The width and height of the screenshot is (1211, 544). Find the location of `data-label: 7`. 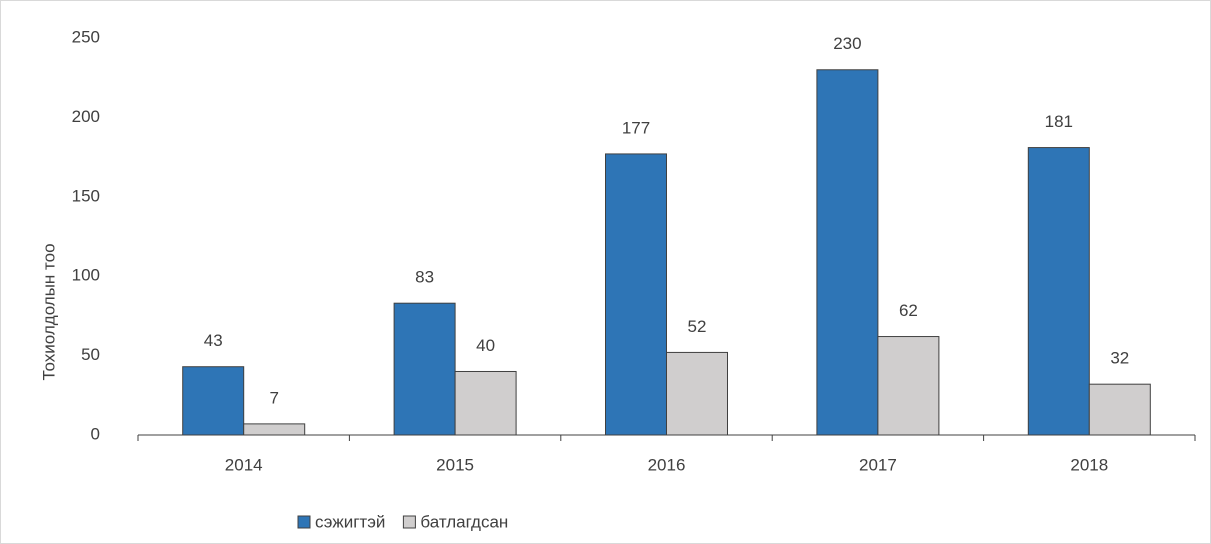

data-label: 7 is located at coordinates (273, 397).